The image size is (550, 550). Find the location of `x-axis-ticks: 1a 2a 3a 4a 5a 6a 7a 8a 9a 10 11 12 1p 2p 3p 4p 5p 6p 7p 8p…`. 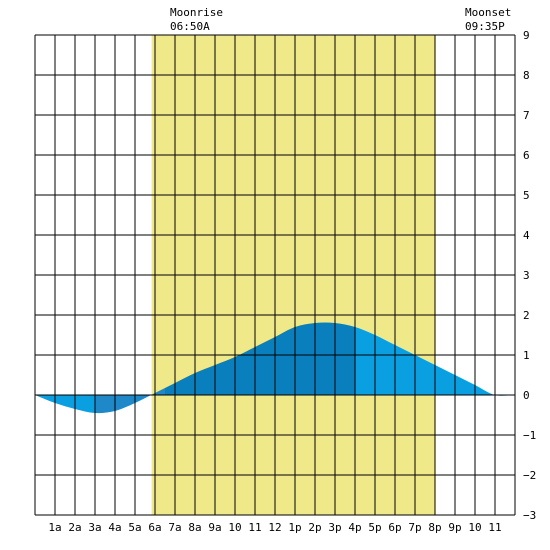

x-axis-ticks: 1a 2a 3a 4a 5a 6a 7a 8a 9a 10 11 12 1p 2p 3p 4p 5p 6p 7p 8p… is located at coordinates (274, 527).